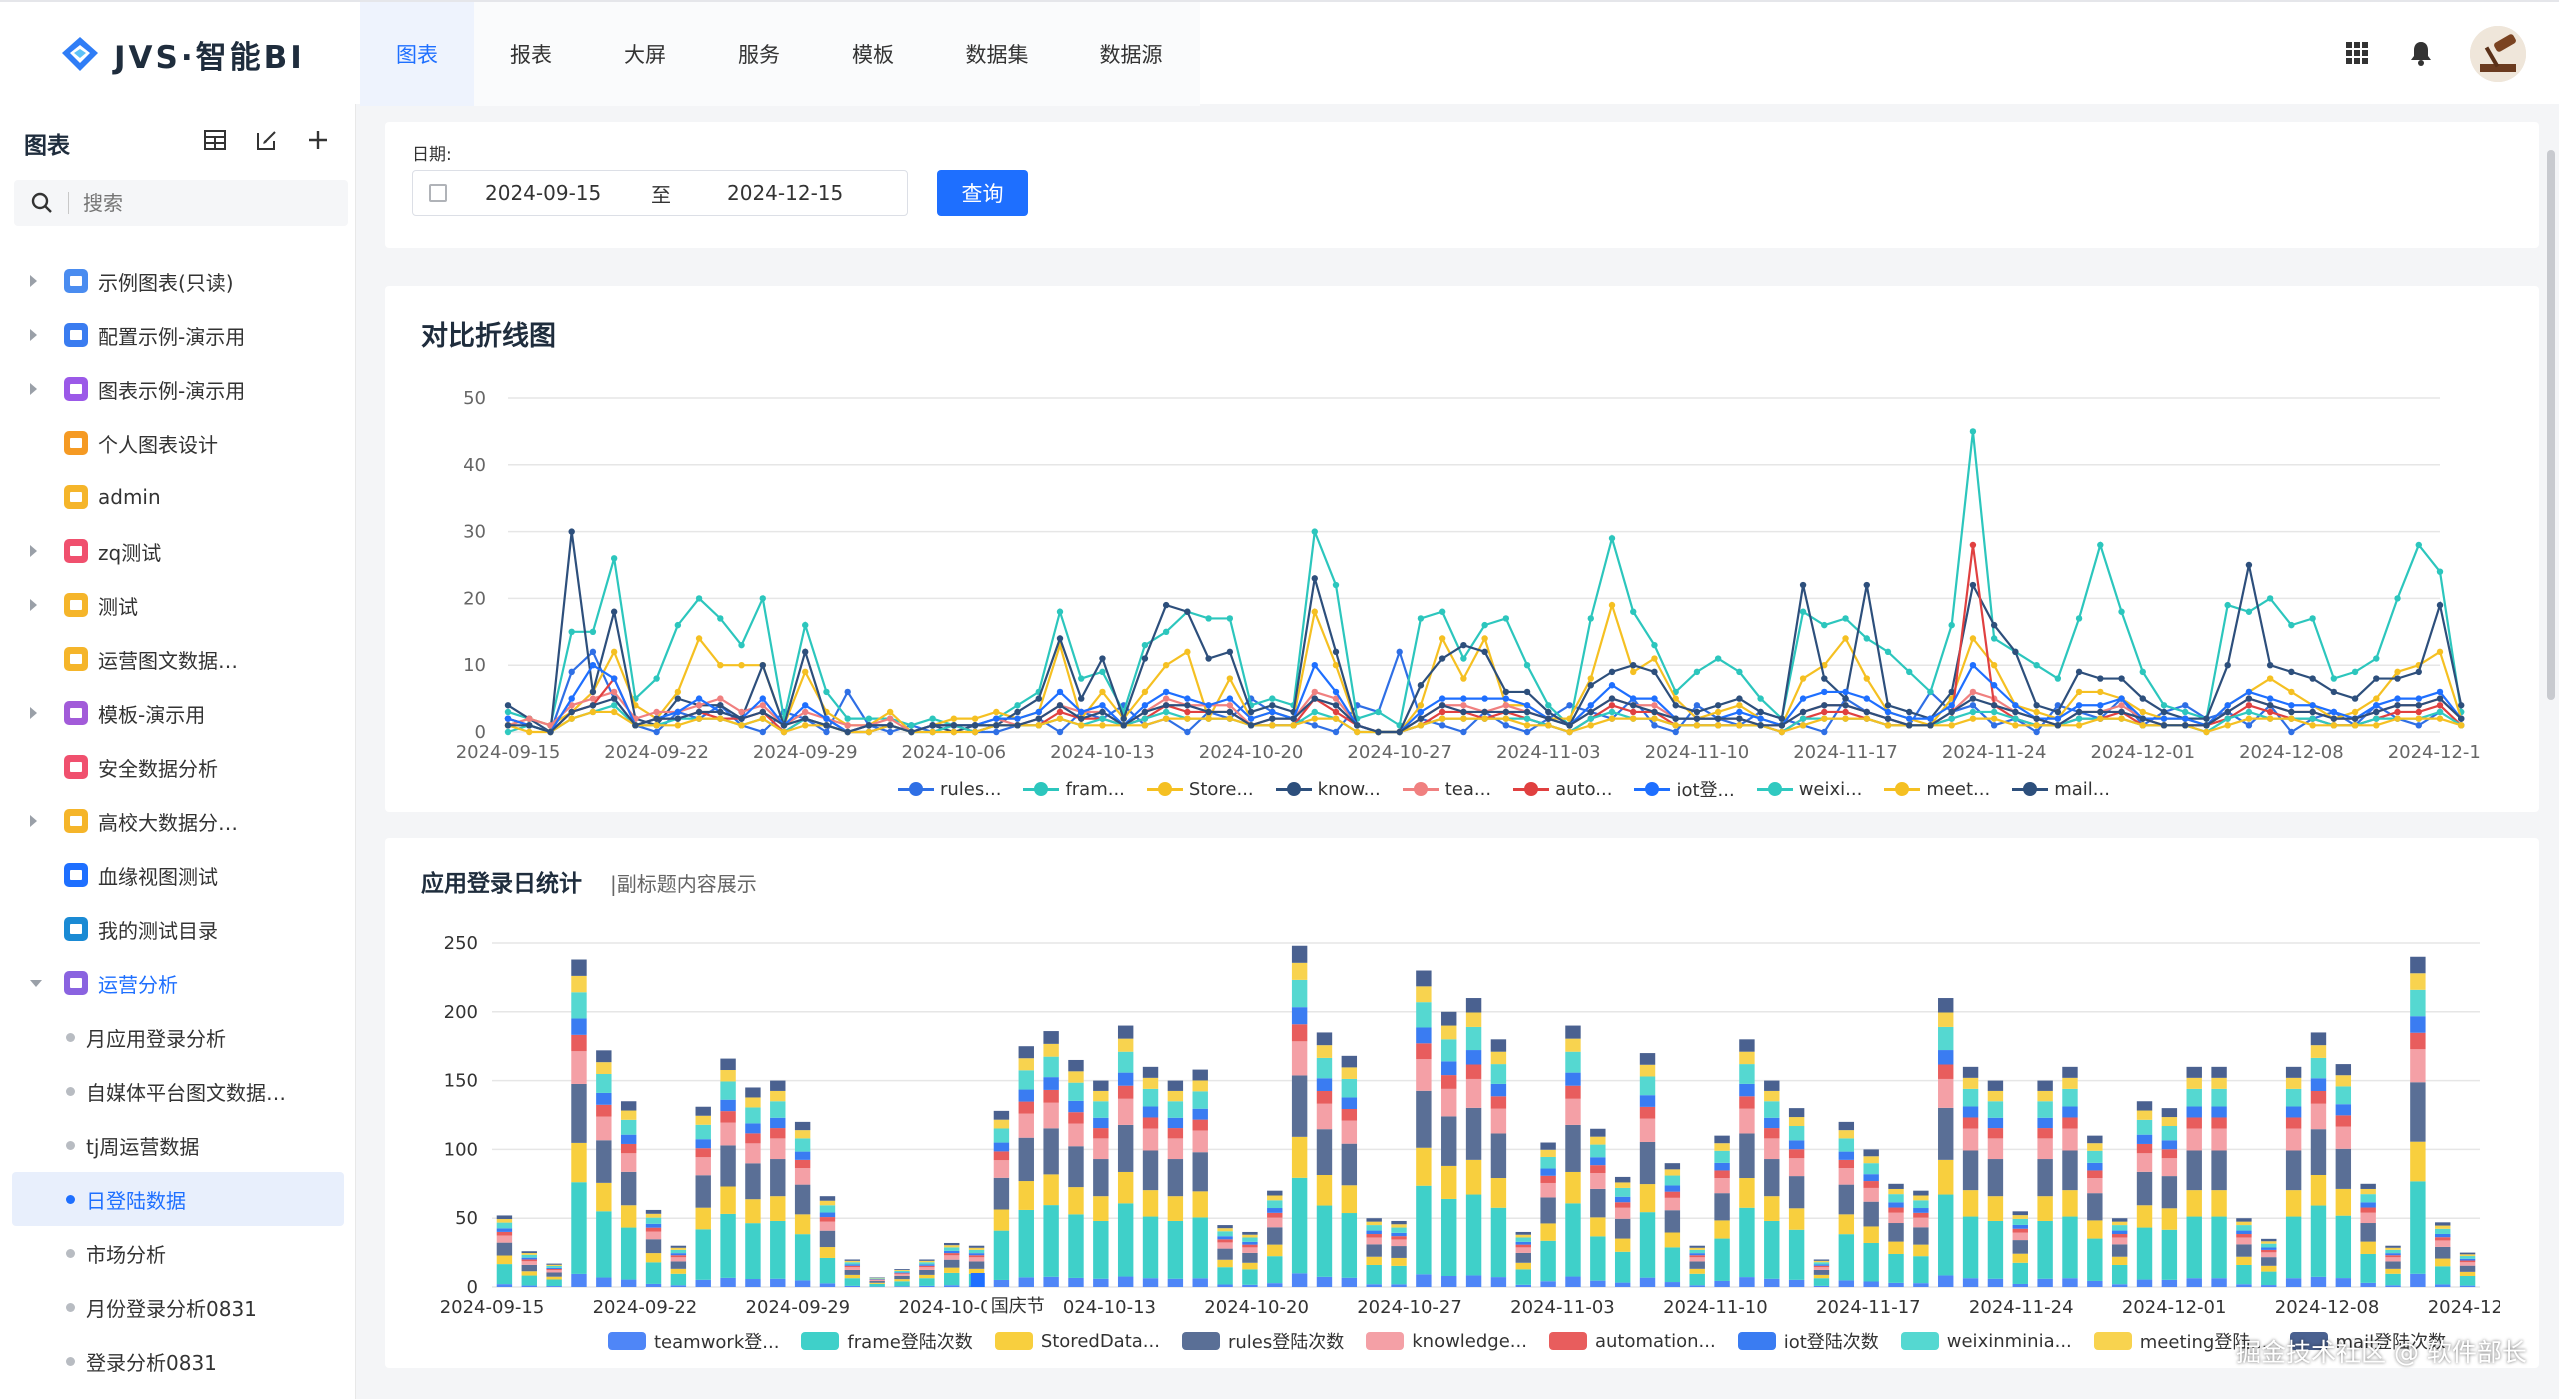 Image resolution: width=2559 pixels, height=1399 pixels. I want to click on sidebar-folder: 配置示例-演示用, so click(178, 335).